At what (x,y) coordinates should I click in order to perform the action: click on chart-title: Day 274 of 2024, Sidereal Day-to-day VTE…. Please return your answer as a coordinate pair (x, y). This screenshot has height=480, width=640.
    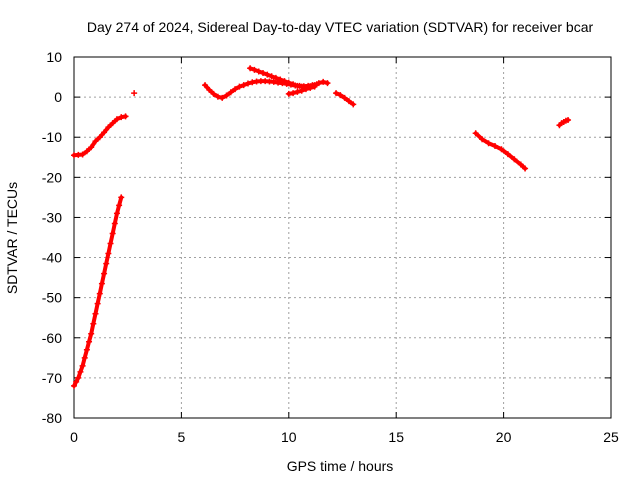
    Looking at the image, I should click on (340, 27).